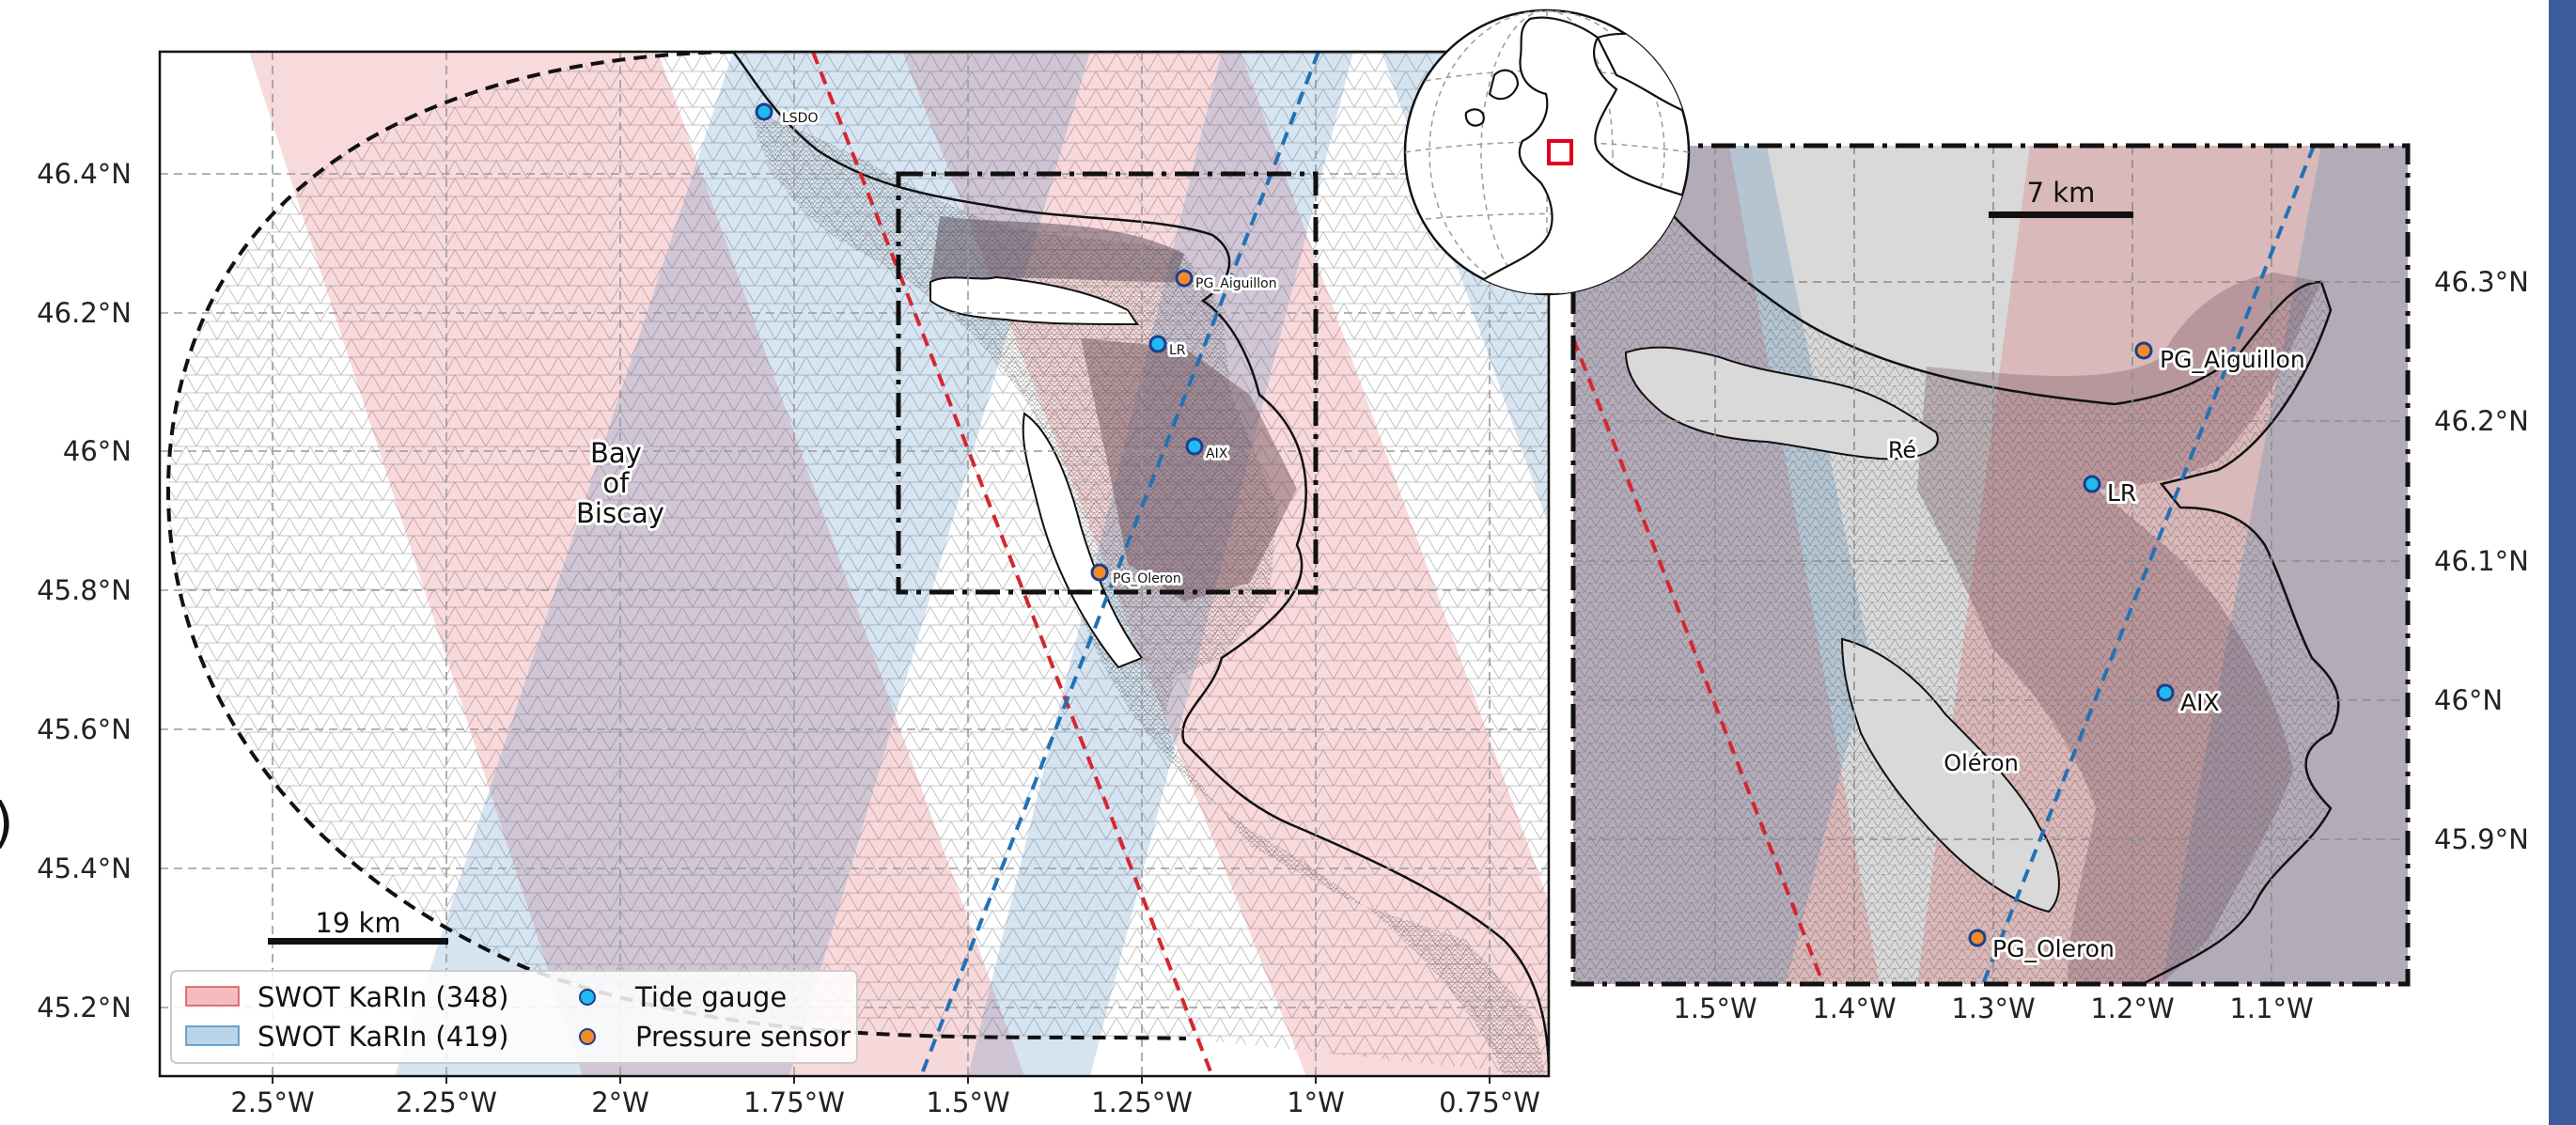 The height and width of the screenshot is (1125, 2576). I want to click on globe-locator, so click(1547, 152).